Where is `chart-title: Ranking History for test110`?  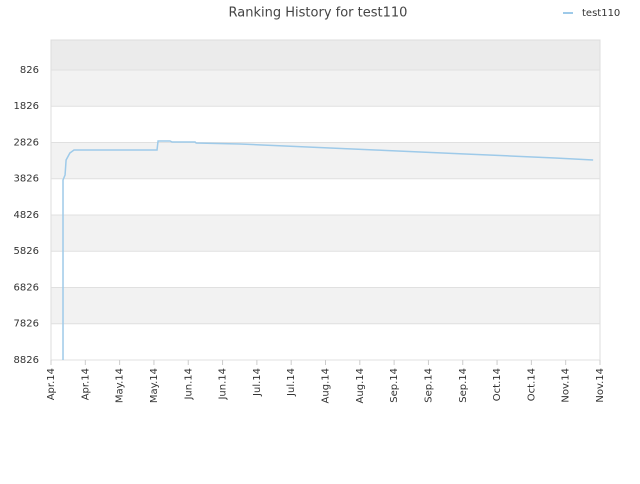 chart-title: Ranking History for test110 is located at coordinates (318, 13).